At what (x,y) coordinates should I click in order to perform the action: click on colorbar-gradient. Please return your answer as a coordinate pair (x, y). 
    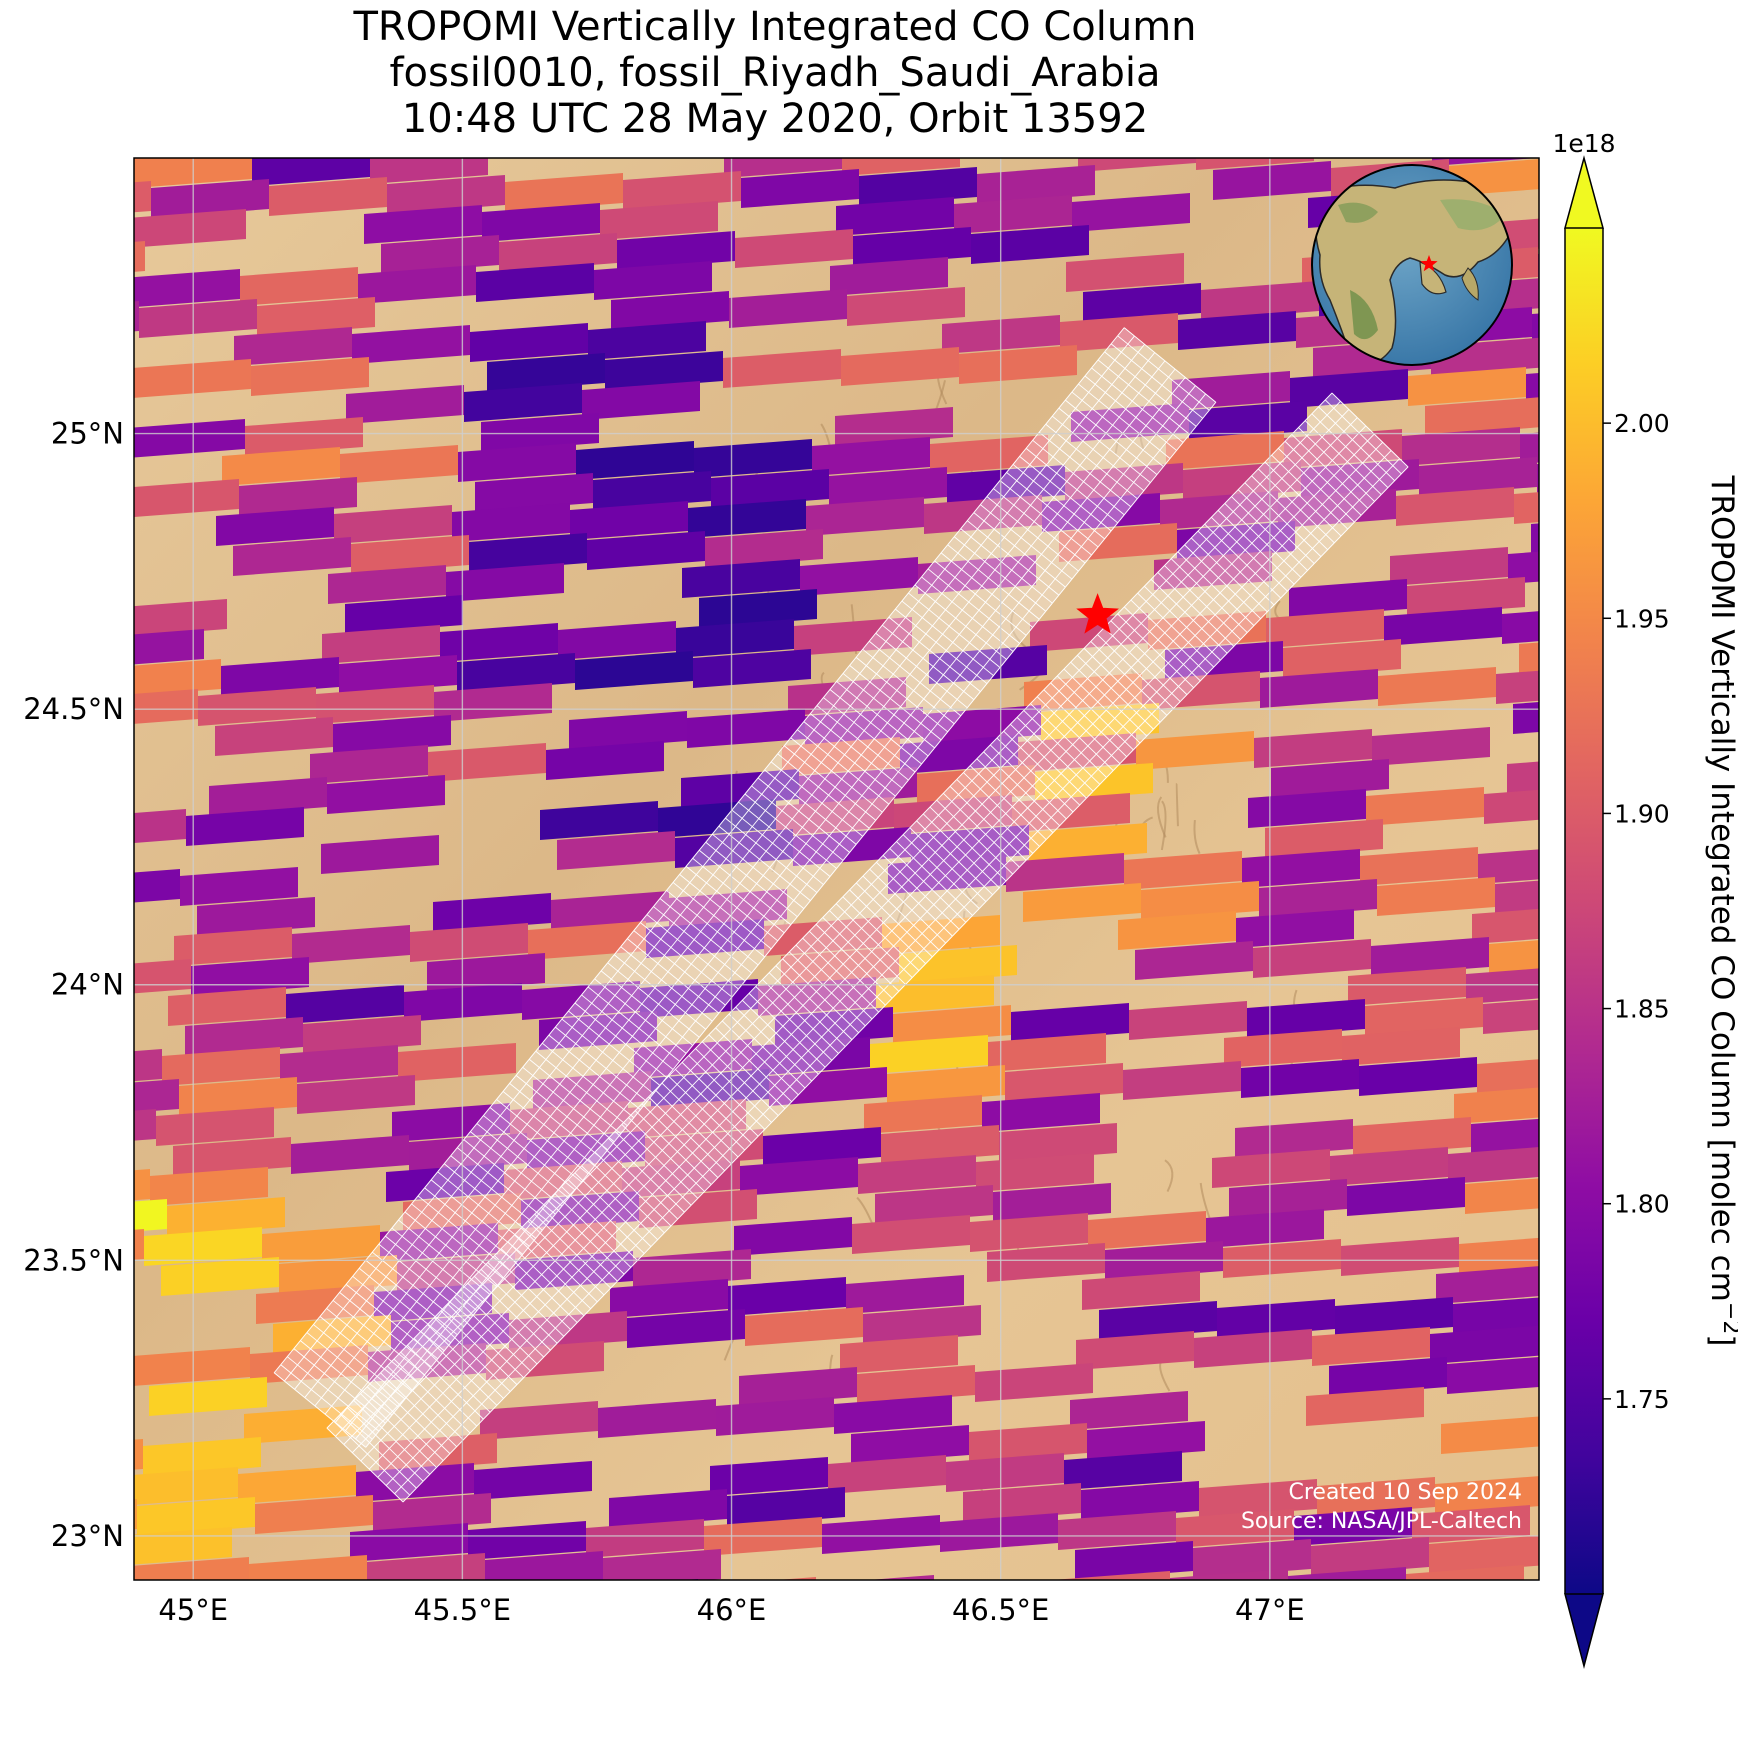
    Looking at the image, I should click on (1584, 911).